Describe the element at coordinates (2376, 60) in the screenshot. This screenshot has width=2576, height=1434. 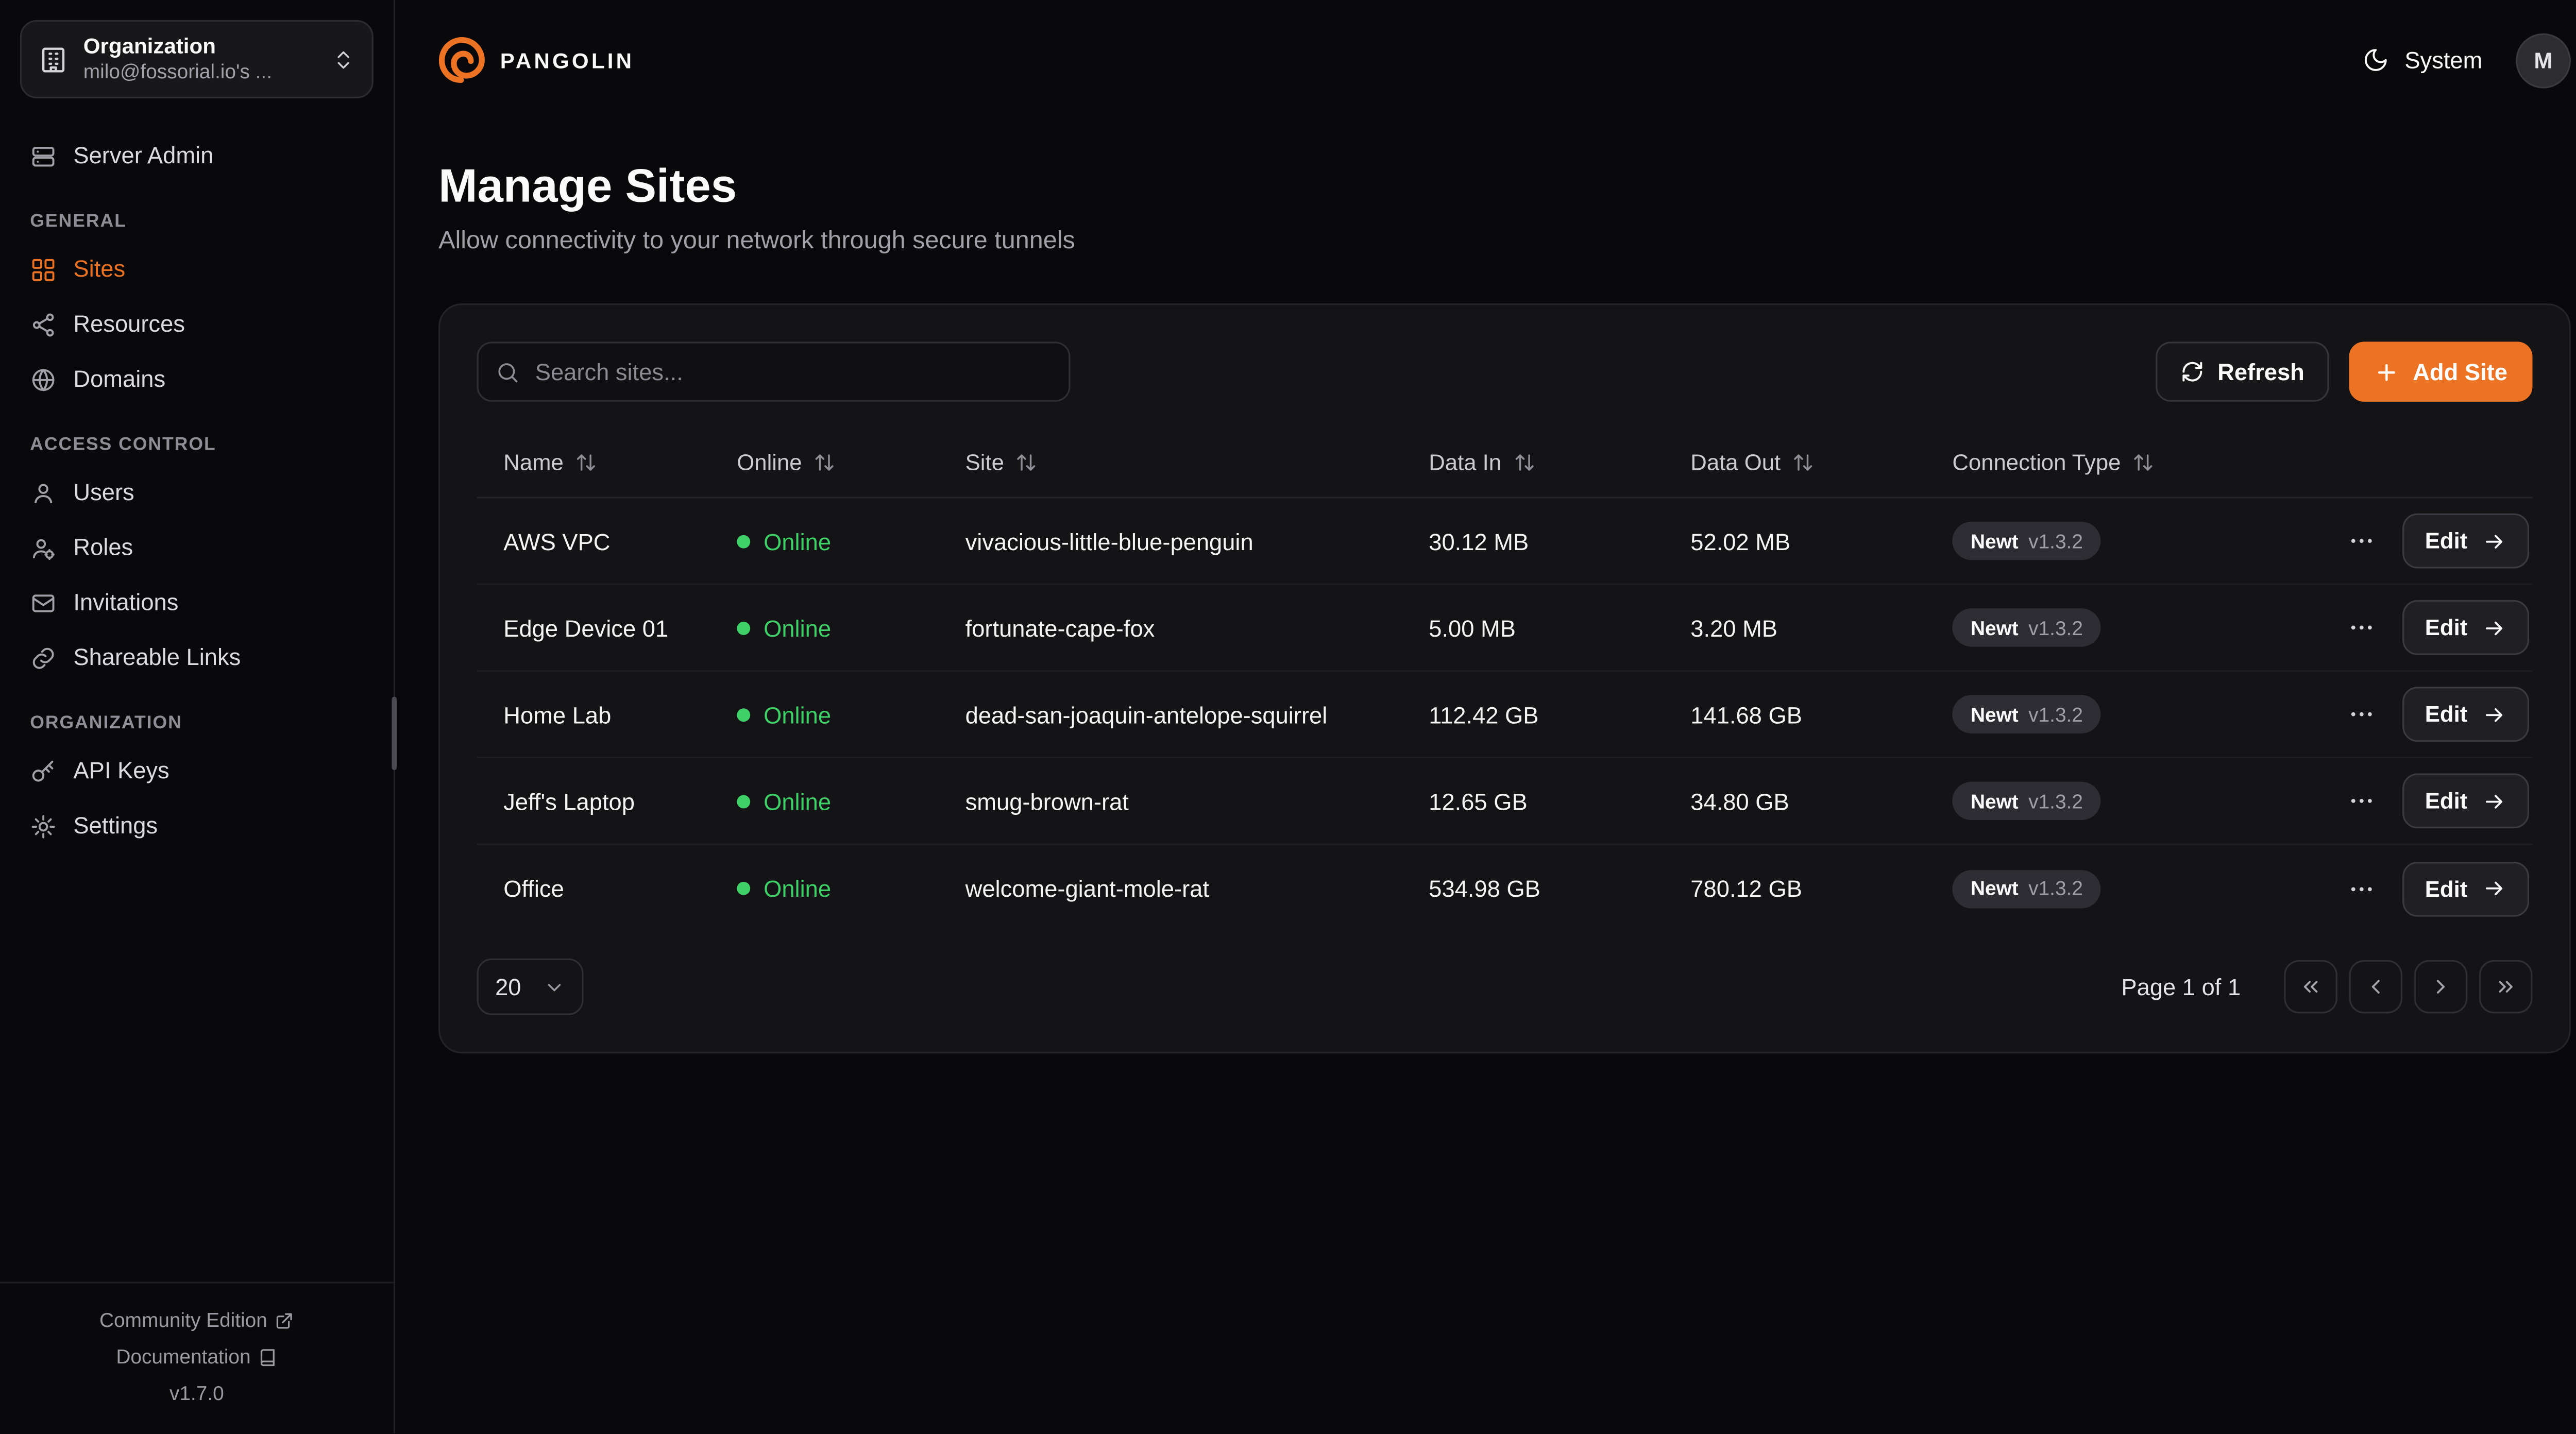
I see `moon-icon` at that location.